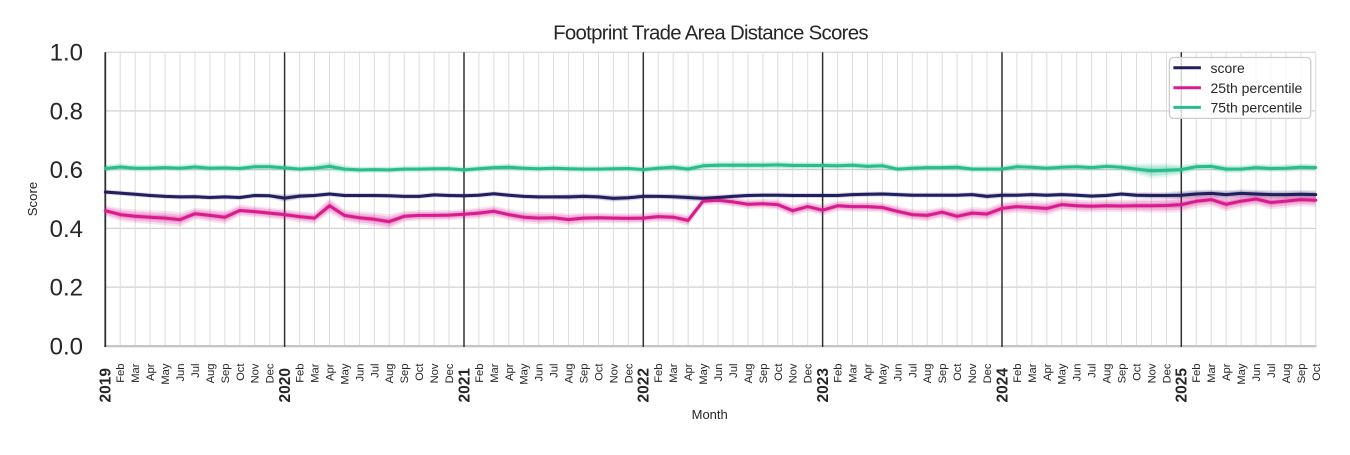  Describe the element at coordinates (66, 111) in the screenshot. I see `svg-text: 0.8` at that location.